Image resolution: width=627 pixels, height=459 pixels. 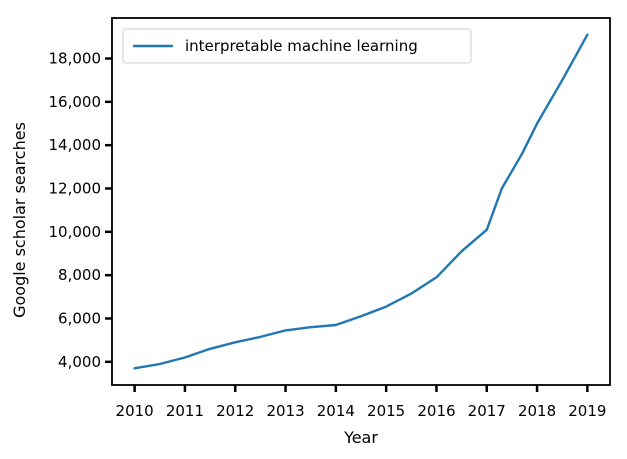 What do you see at coordinates (75, 232) in the screenshot?
I see `y-tick-label: 10,000` at bounding box center [75, 232].